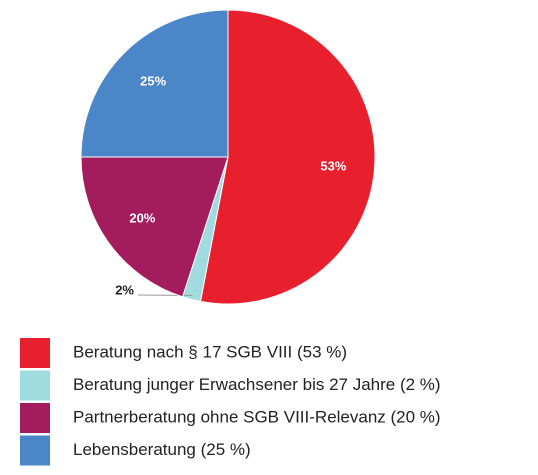 The height and width of the screenshot is (475, 538). I want to click on value-label: 25%, so click(153, 81).